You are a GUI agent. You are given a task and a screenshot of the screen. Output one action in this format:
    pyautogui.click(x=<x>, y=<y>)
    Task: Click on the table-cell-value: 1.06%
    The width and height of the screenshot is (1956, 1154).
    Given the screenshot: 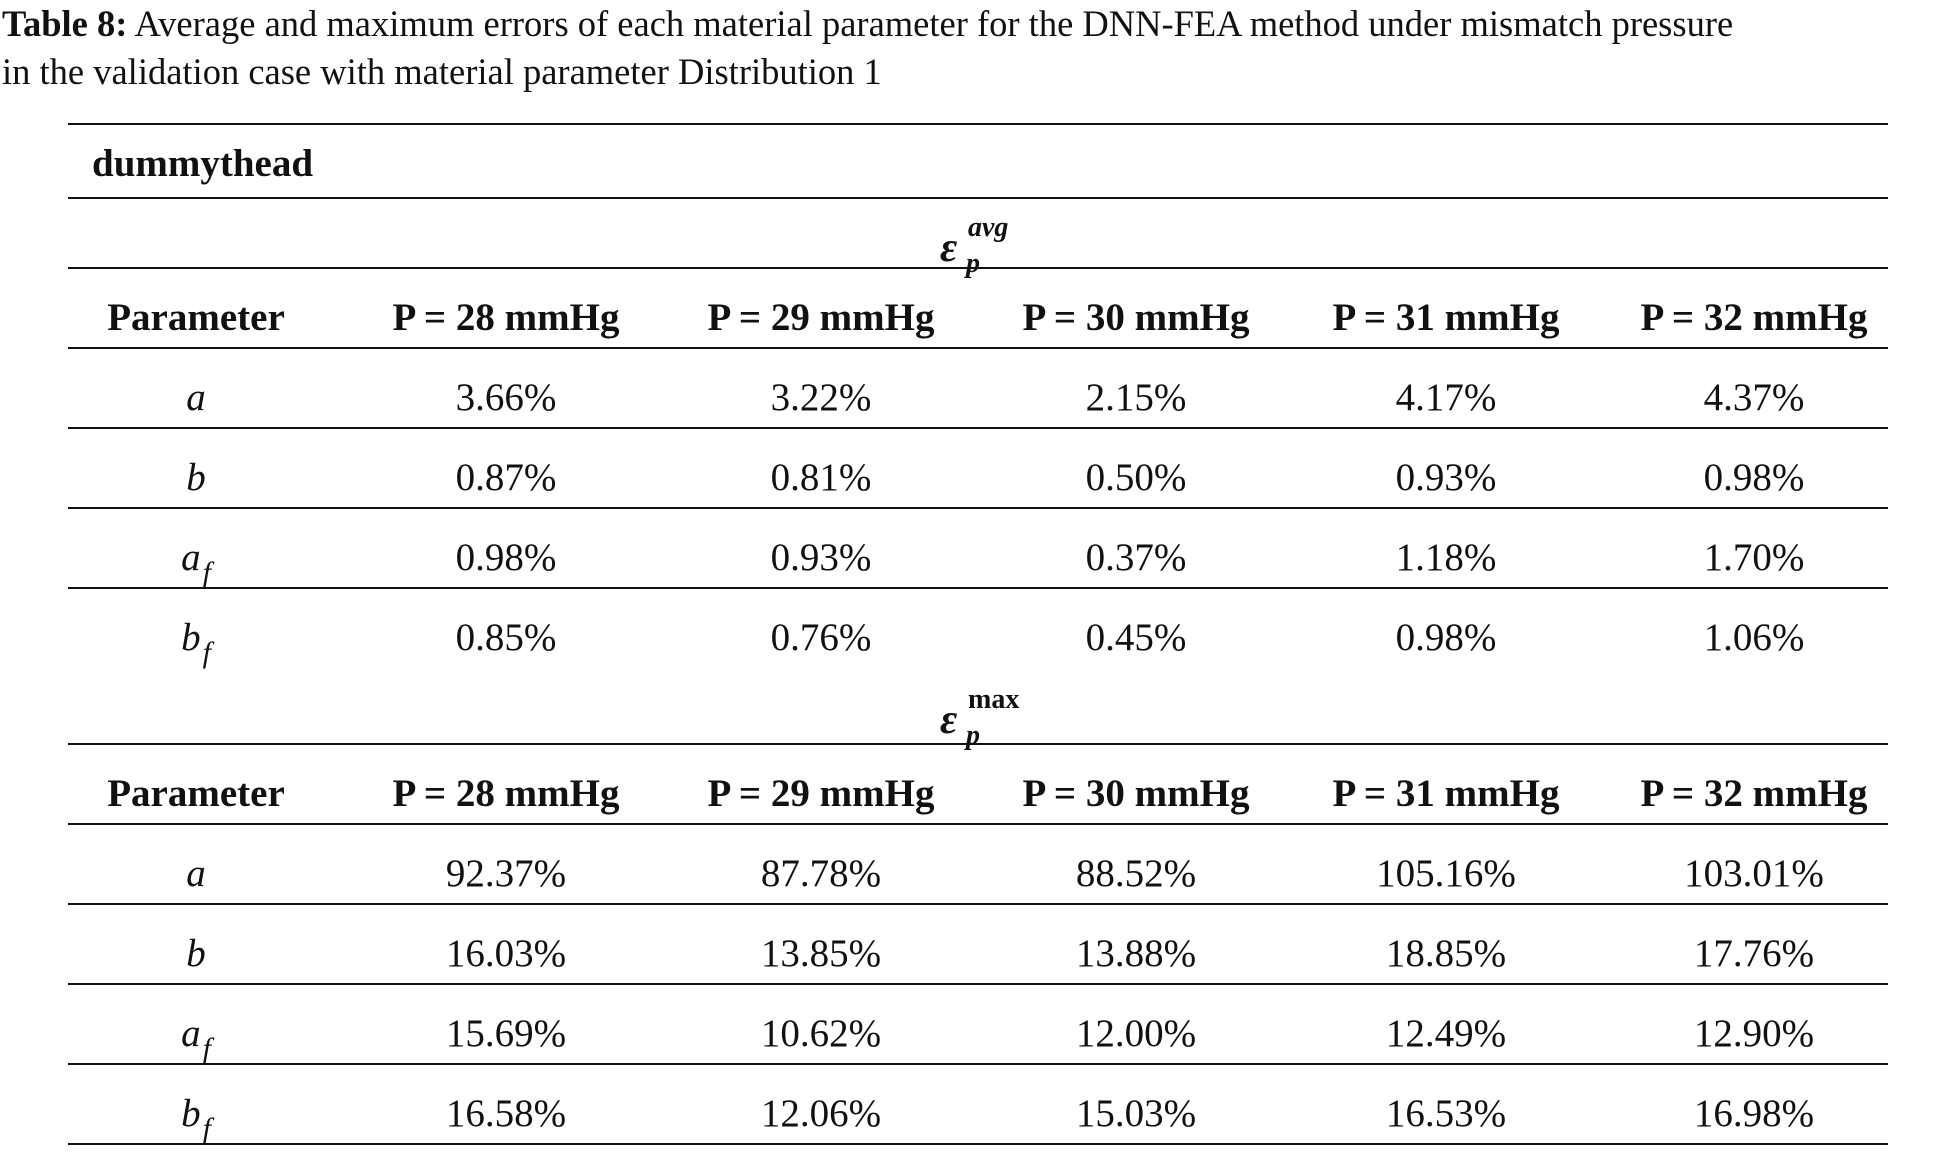 What is the action you would take?
    pyautogui.click(x=1754, y=637)
    